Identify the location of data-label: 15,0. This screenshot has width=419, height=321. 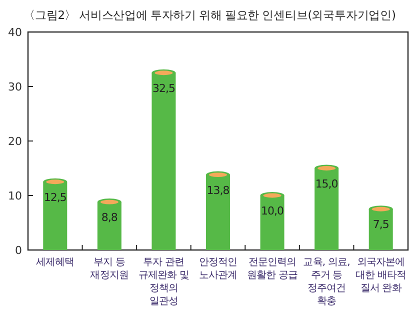
(326, 183).